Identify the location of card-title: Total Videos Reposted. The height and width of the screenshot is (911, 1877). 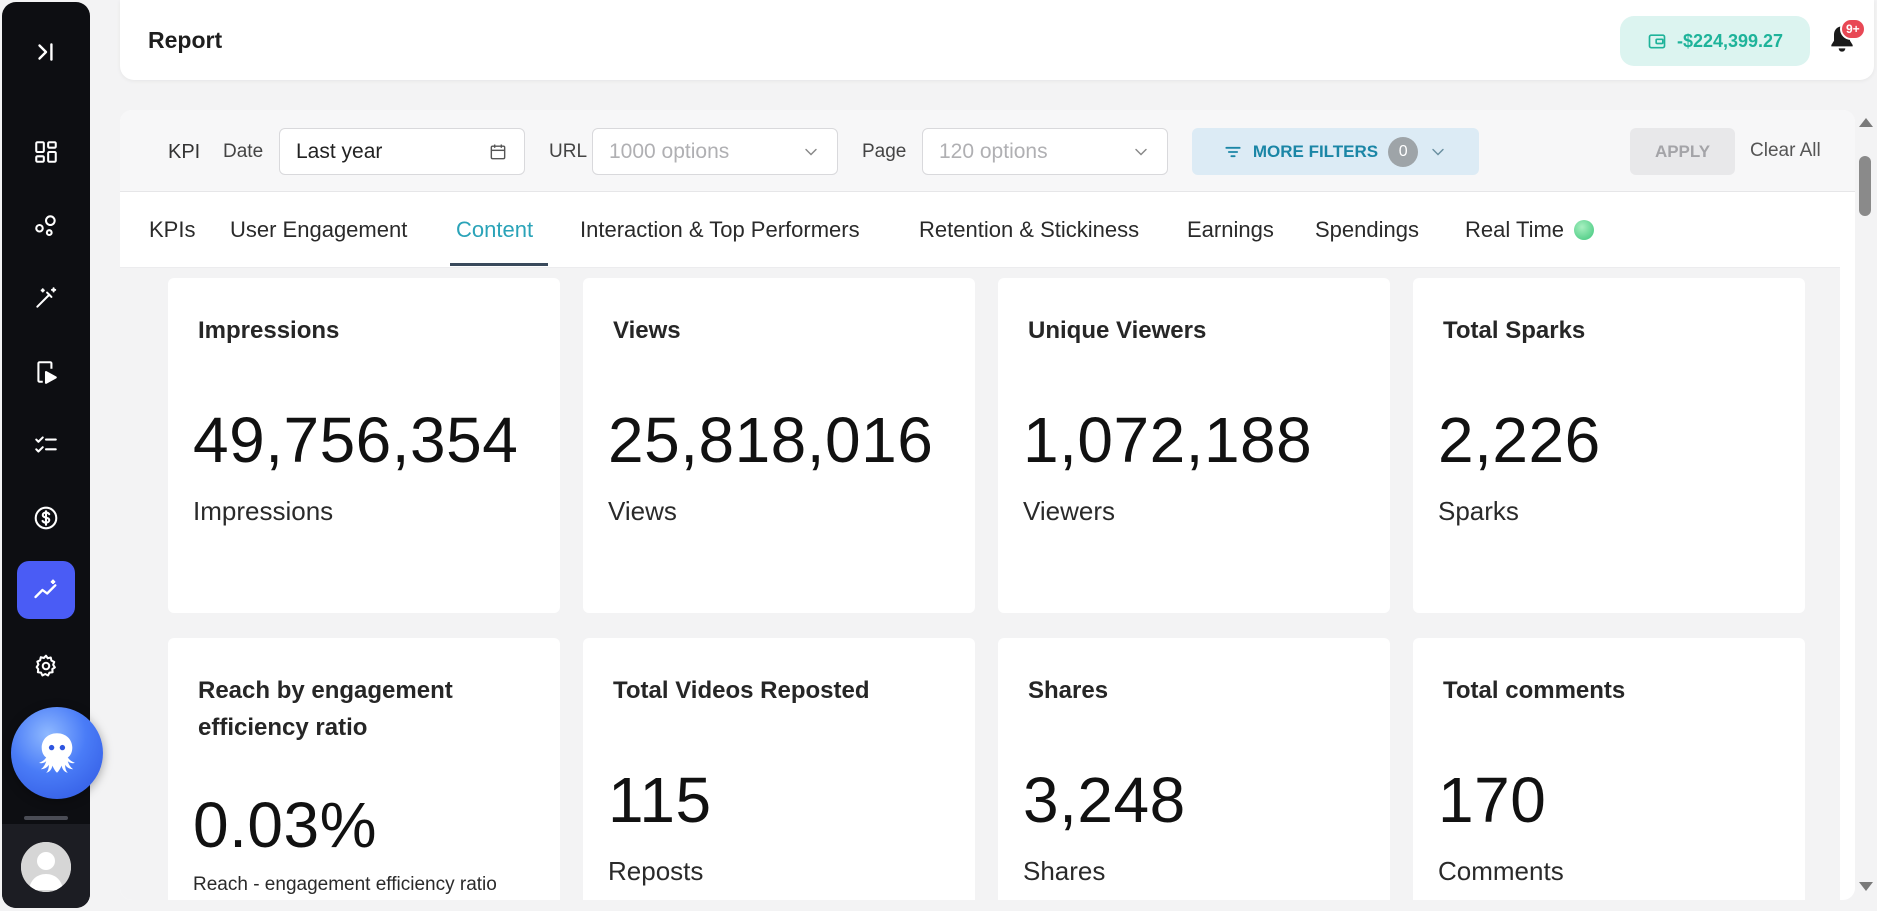
(741, 690).